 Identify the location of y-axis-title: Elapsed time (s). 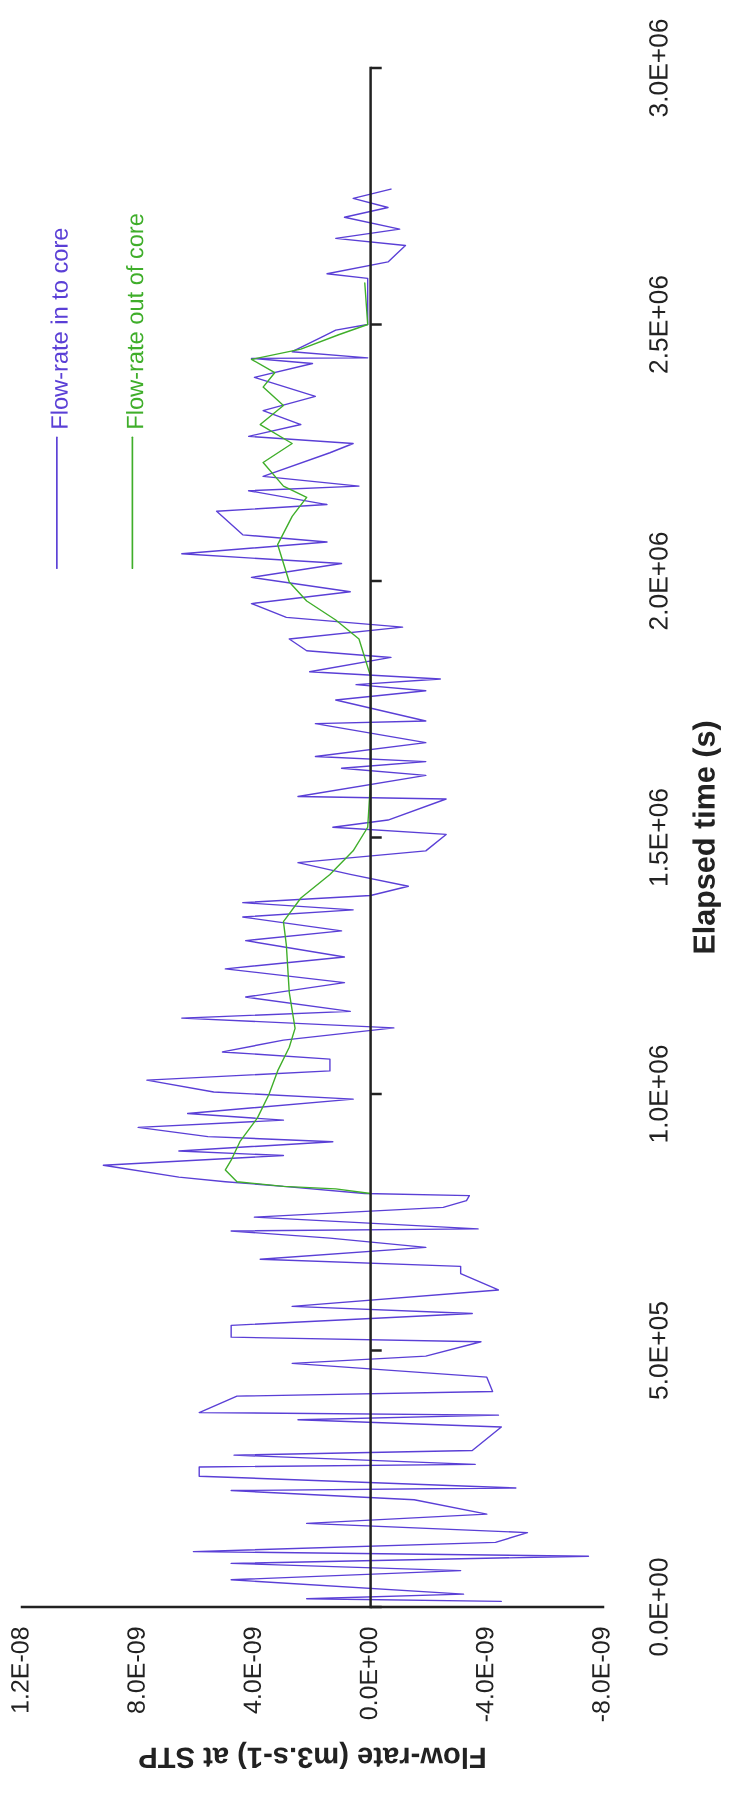
(706, 837).